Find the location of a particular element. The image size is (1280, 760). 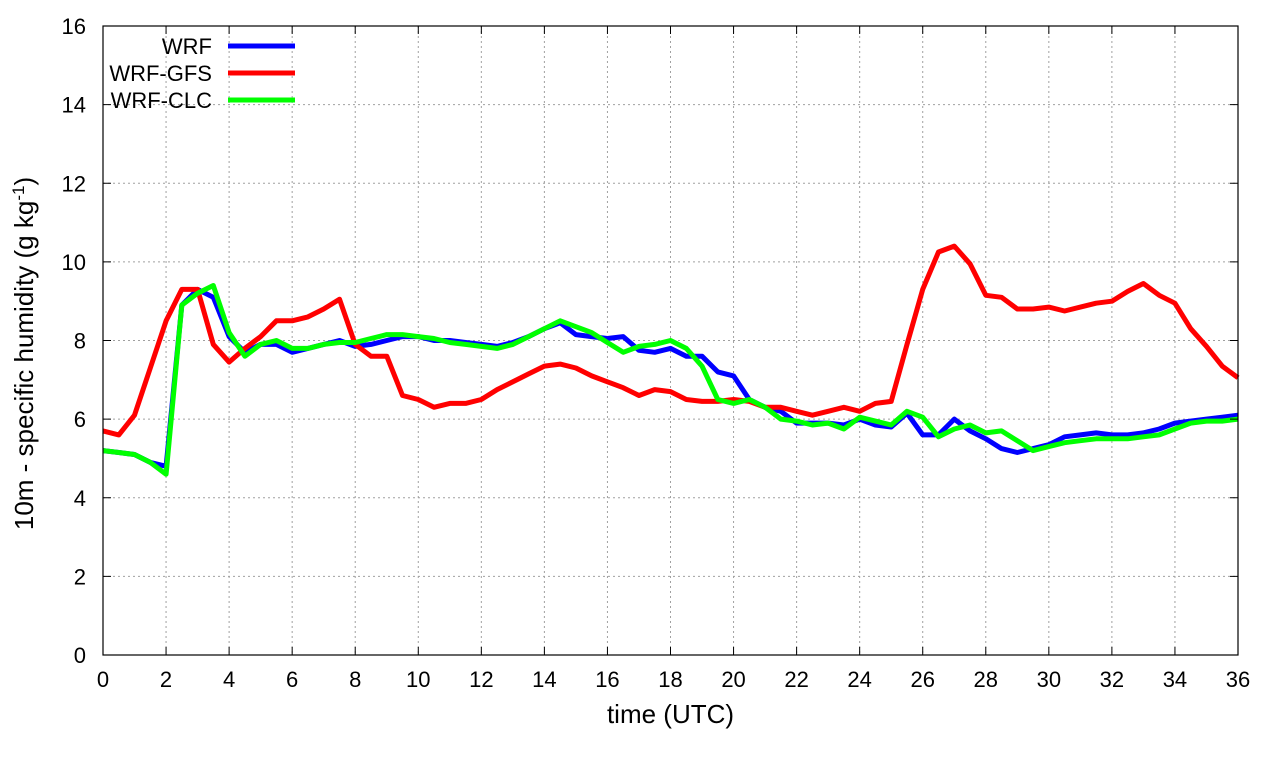

y-tick-label: 4 is located at coordinates (80, 498).